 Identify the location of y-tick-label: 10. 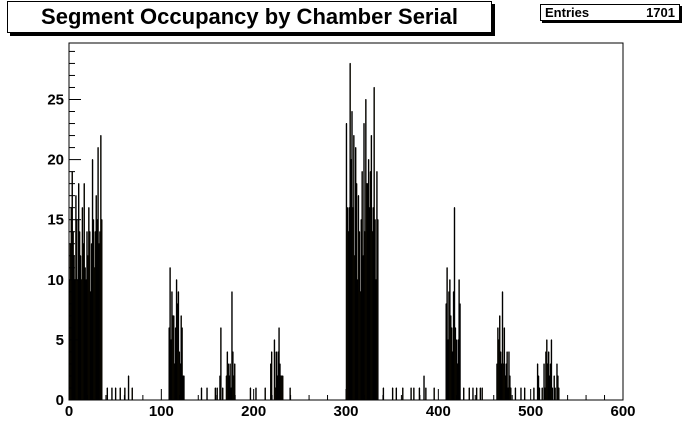
(55, 280).